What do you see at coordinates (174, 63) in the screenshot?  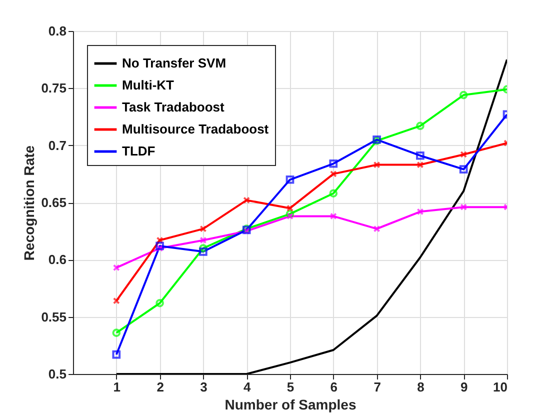 I see `legend-label: No Transfer SVM` at bounding box center [174, 63].